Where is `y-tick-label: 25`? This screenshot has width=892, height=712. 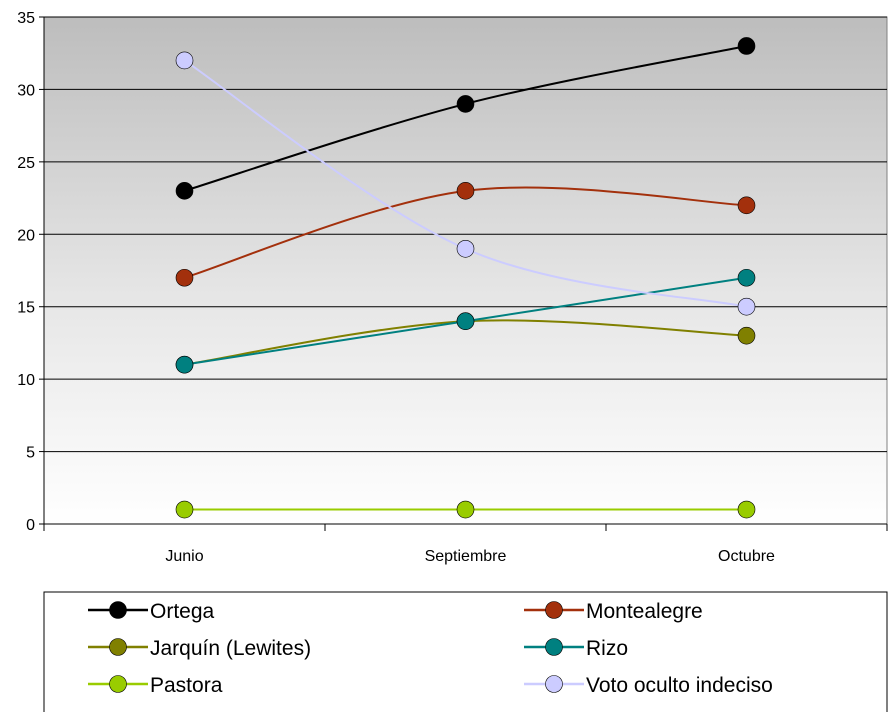 y-tick-label: 25 is located at coordinates (26, 163).